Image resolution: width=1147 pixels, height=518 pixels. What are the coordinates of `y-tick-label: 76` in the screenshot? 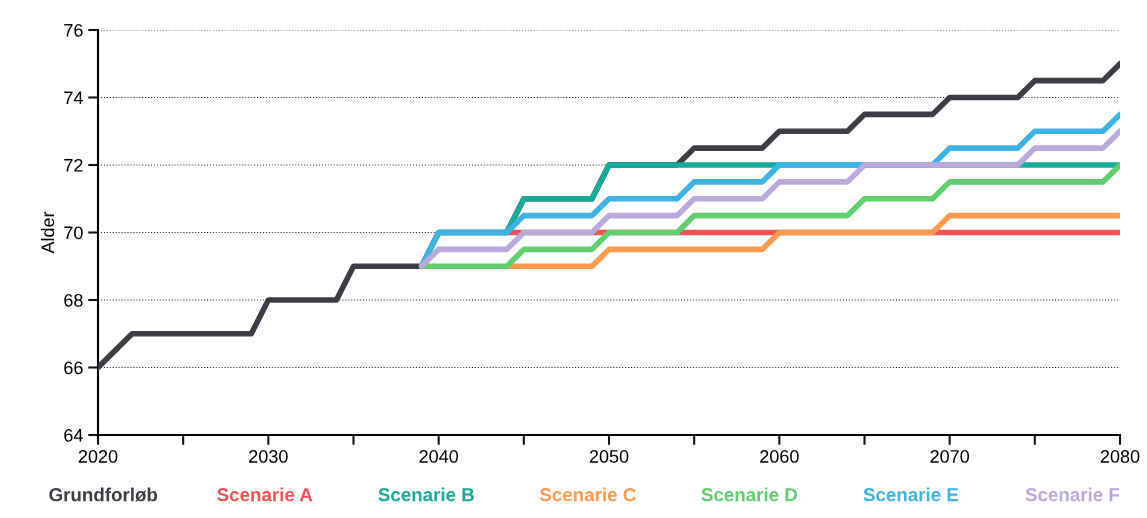 It's located at (73, 30).